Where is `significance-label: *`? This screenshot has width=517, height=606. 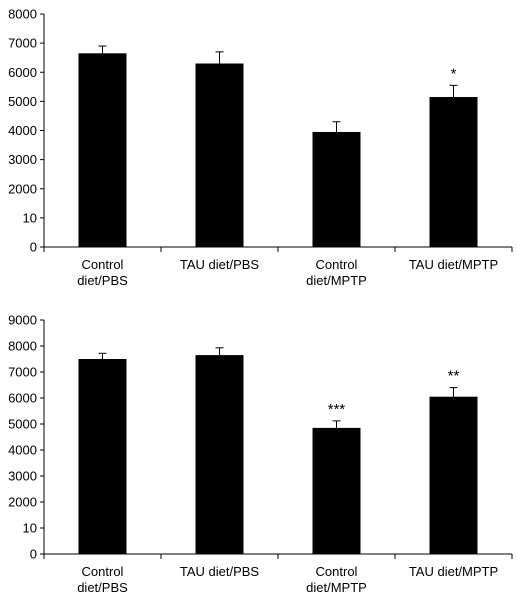 significance-label: * is located at coordinates (454, 73).